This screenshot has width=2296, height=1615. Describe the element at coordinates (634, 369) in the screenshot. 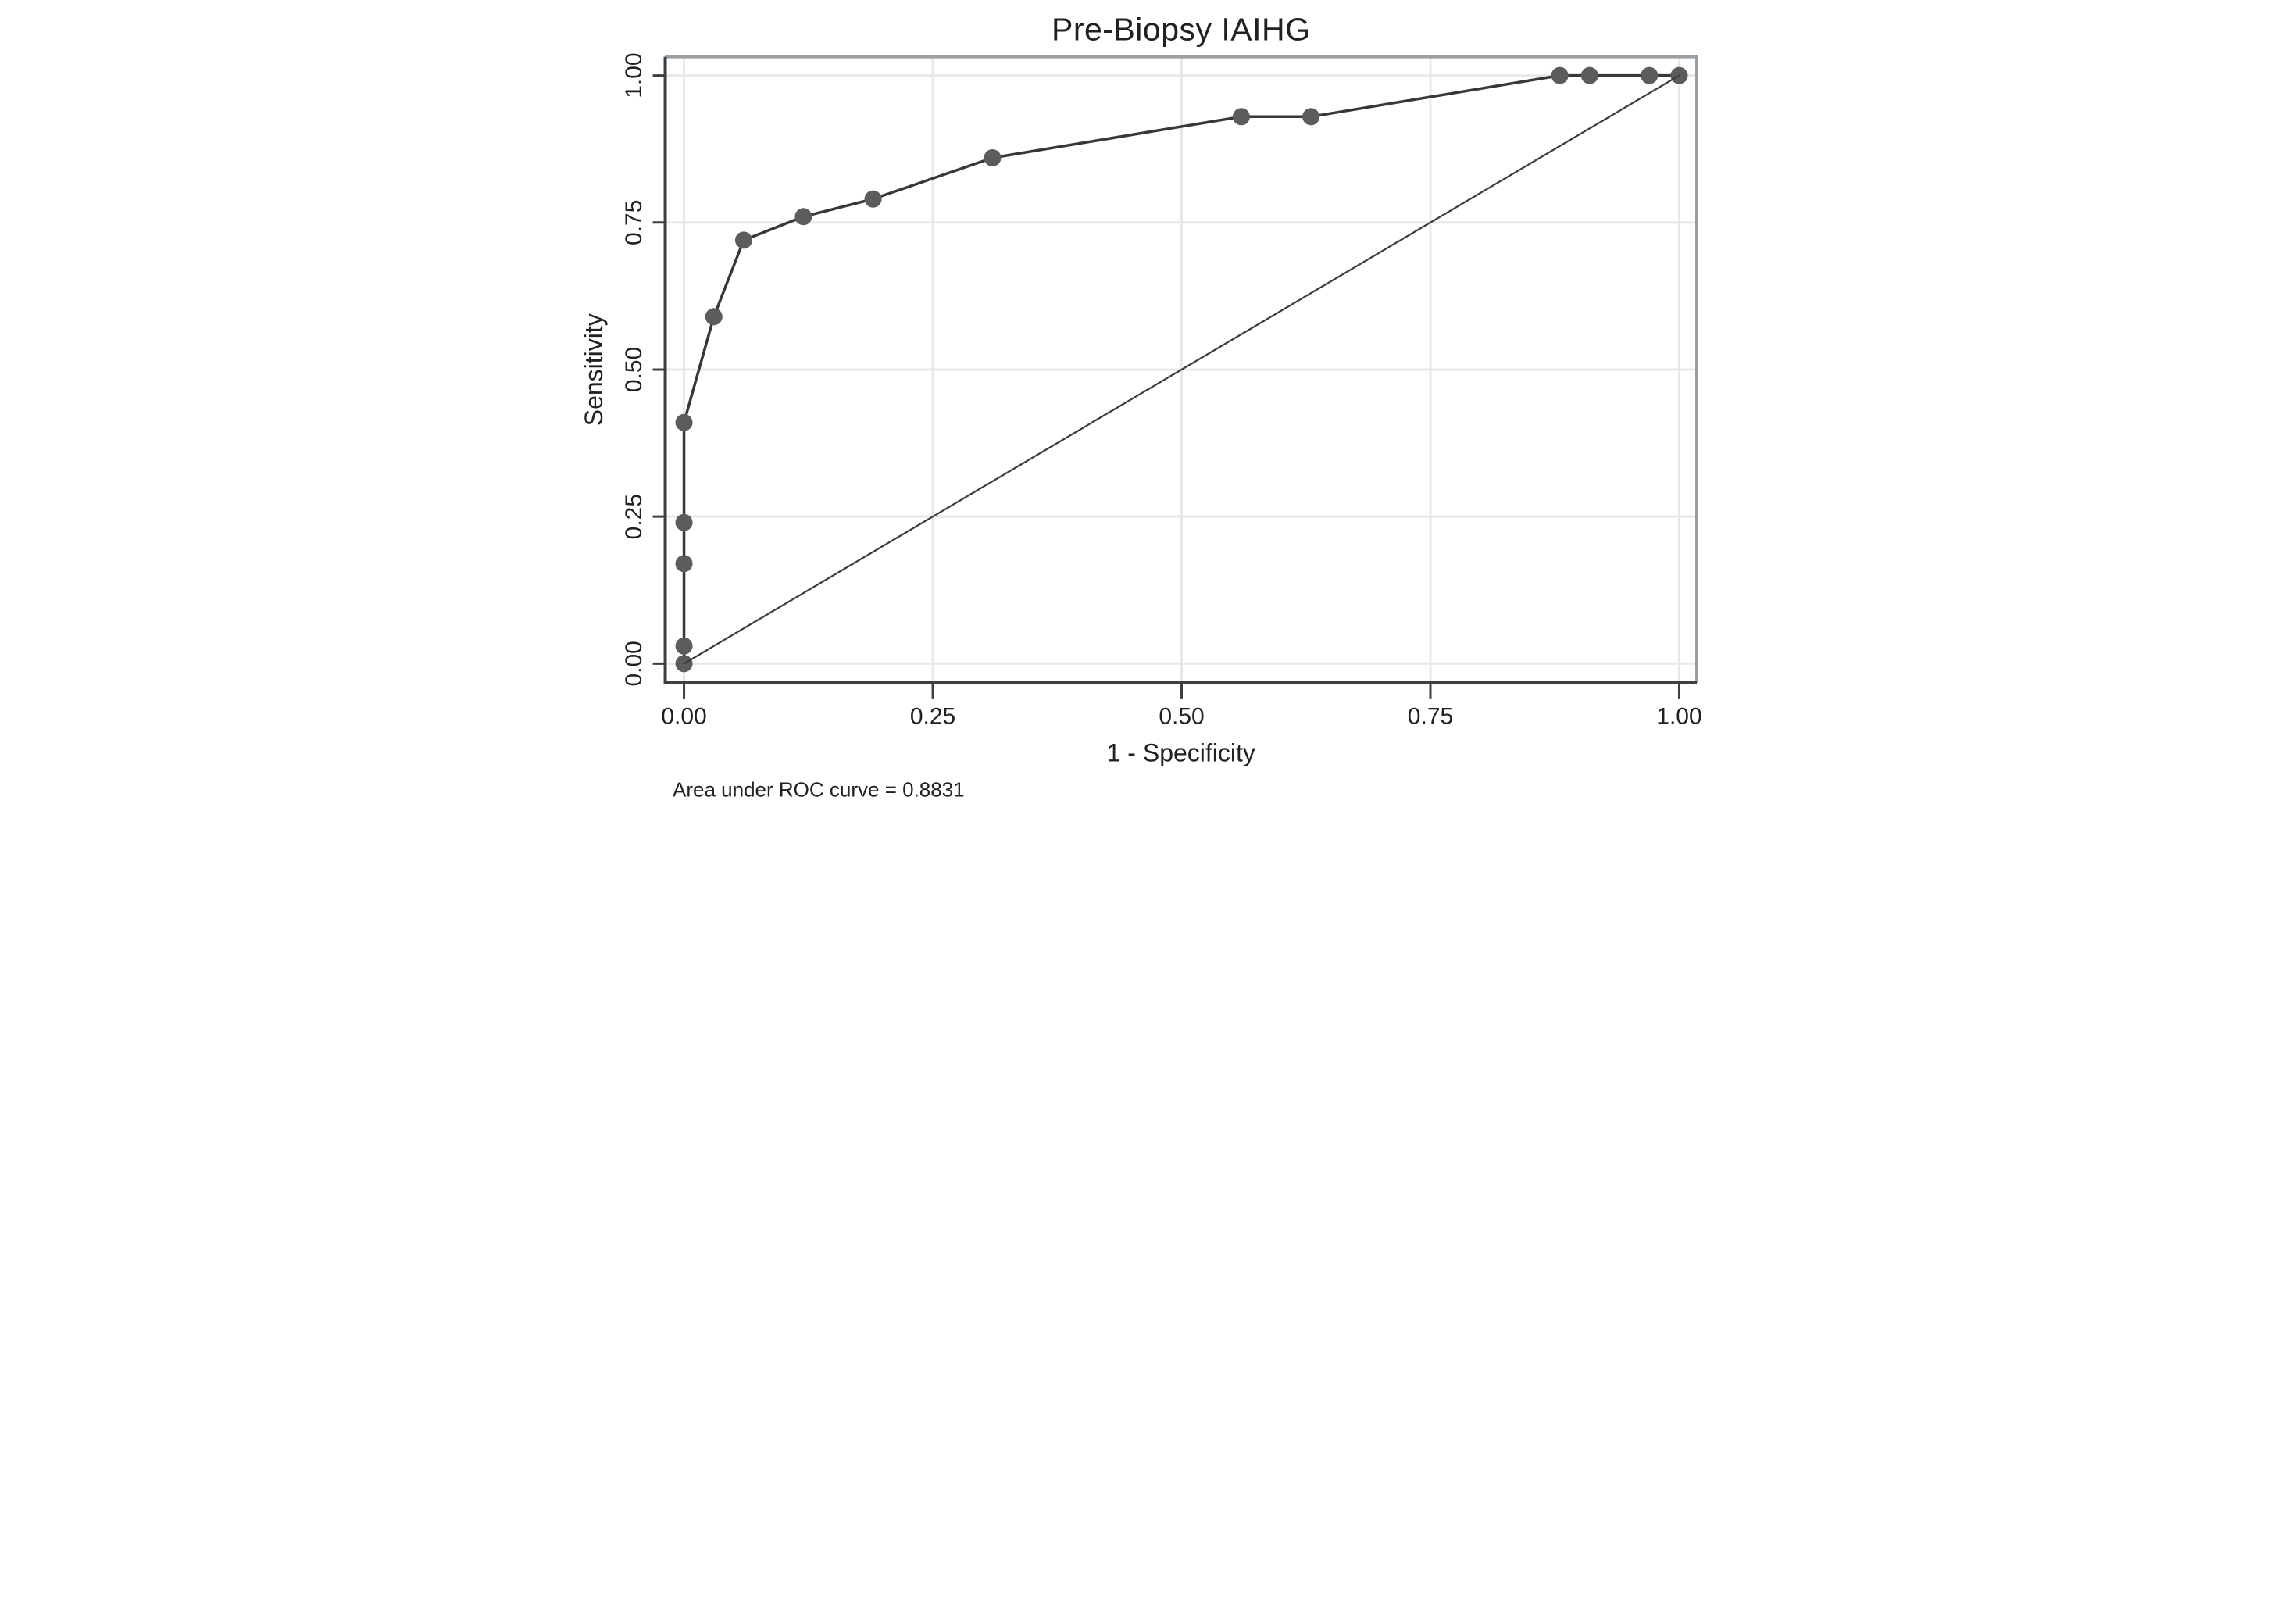

I see `y-tick-label: 0.50` at that location.